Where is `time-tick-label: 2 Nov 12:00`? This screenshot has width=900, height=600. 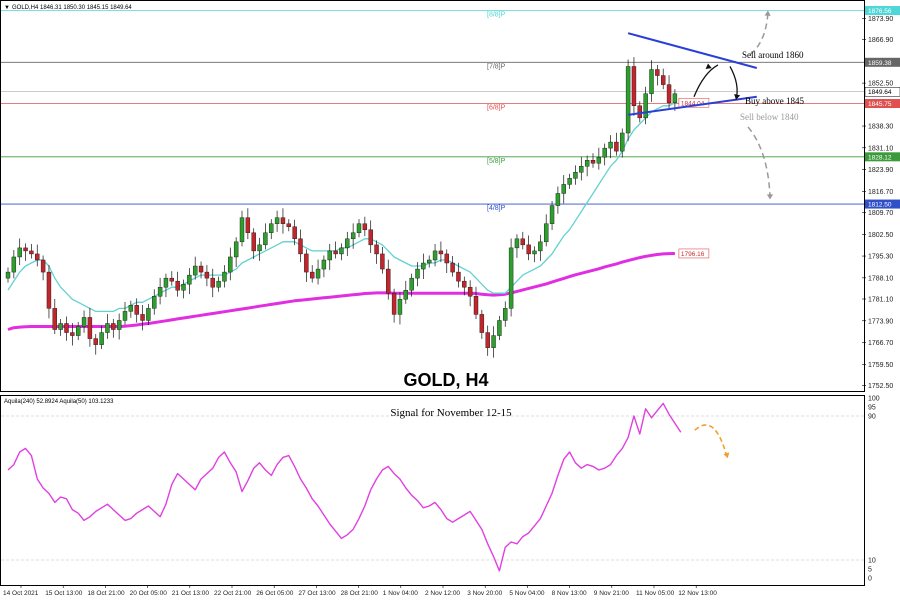
time-tick-label: 2 Nov 12:00 is located at coordinates (442, 593).